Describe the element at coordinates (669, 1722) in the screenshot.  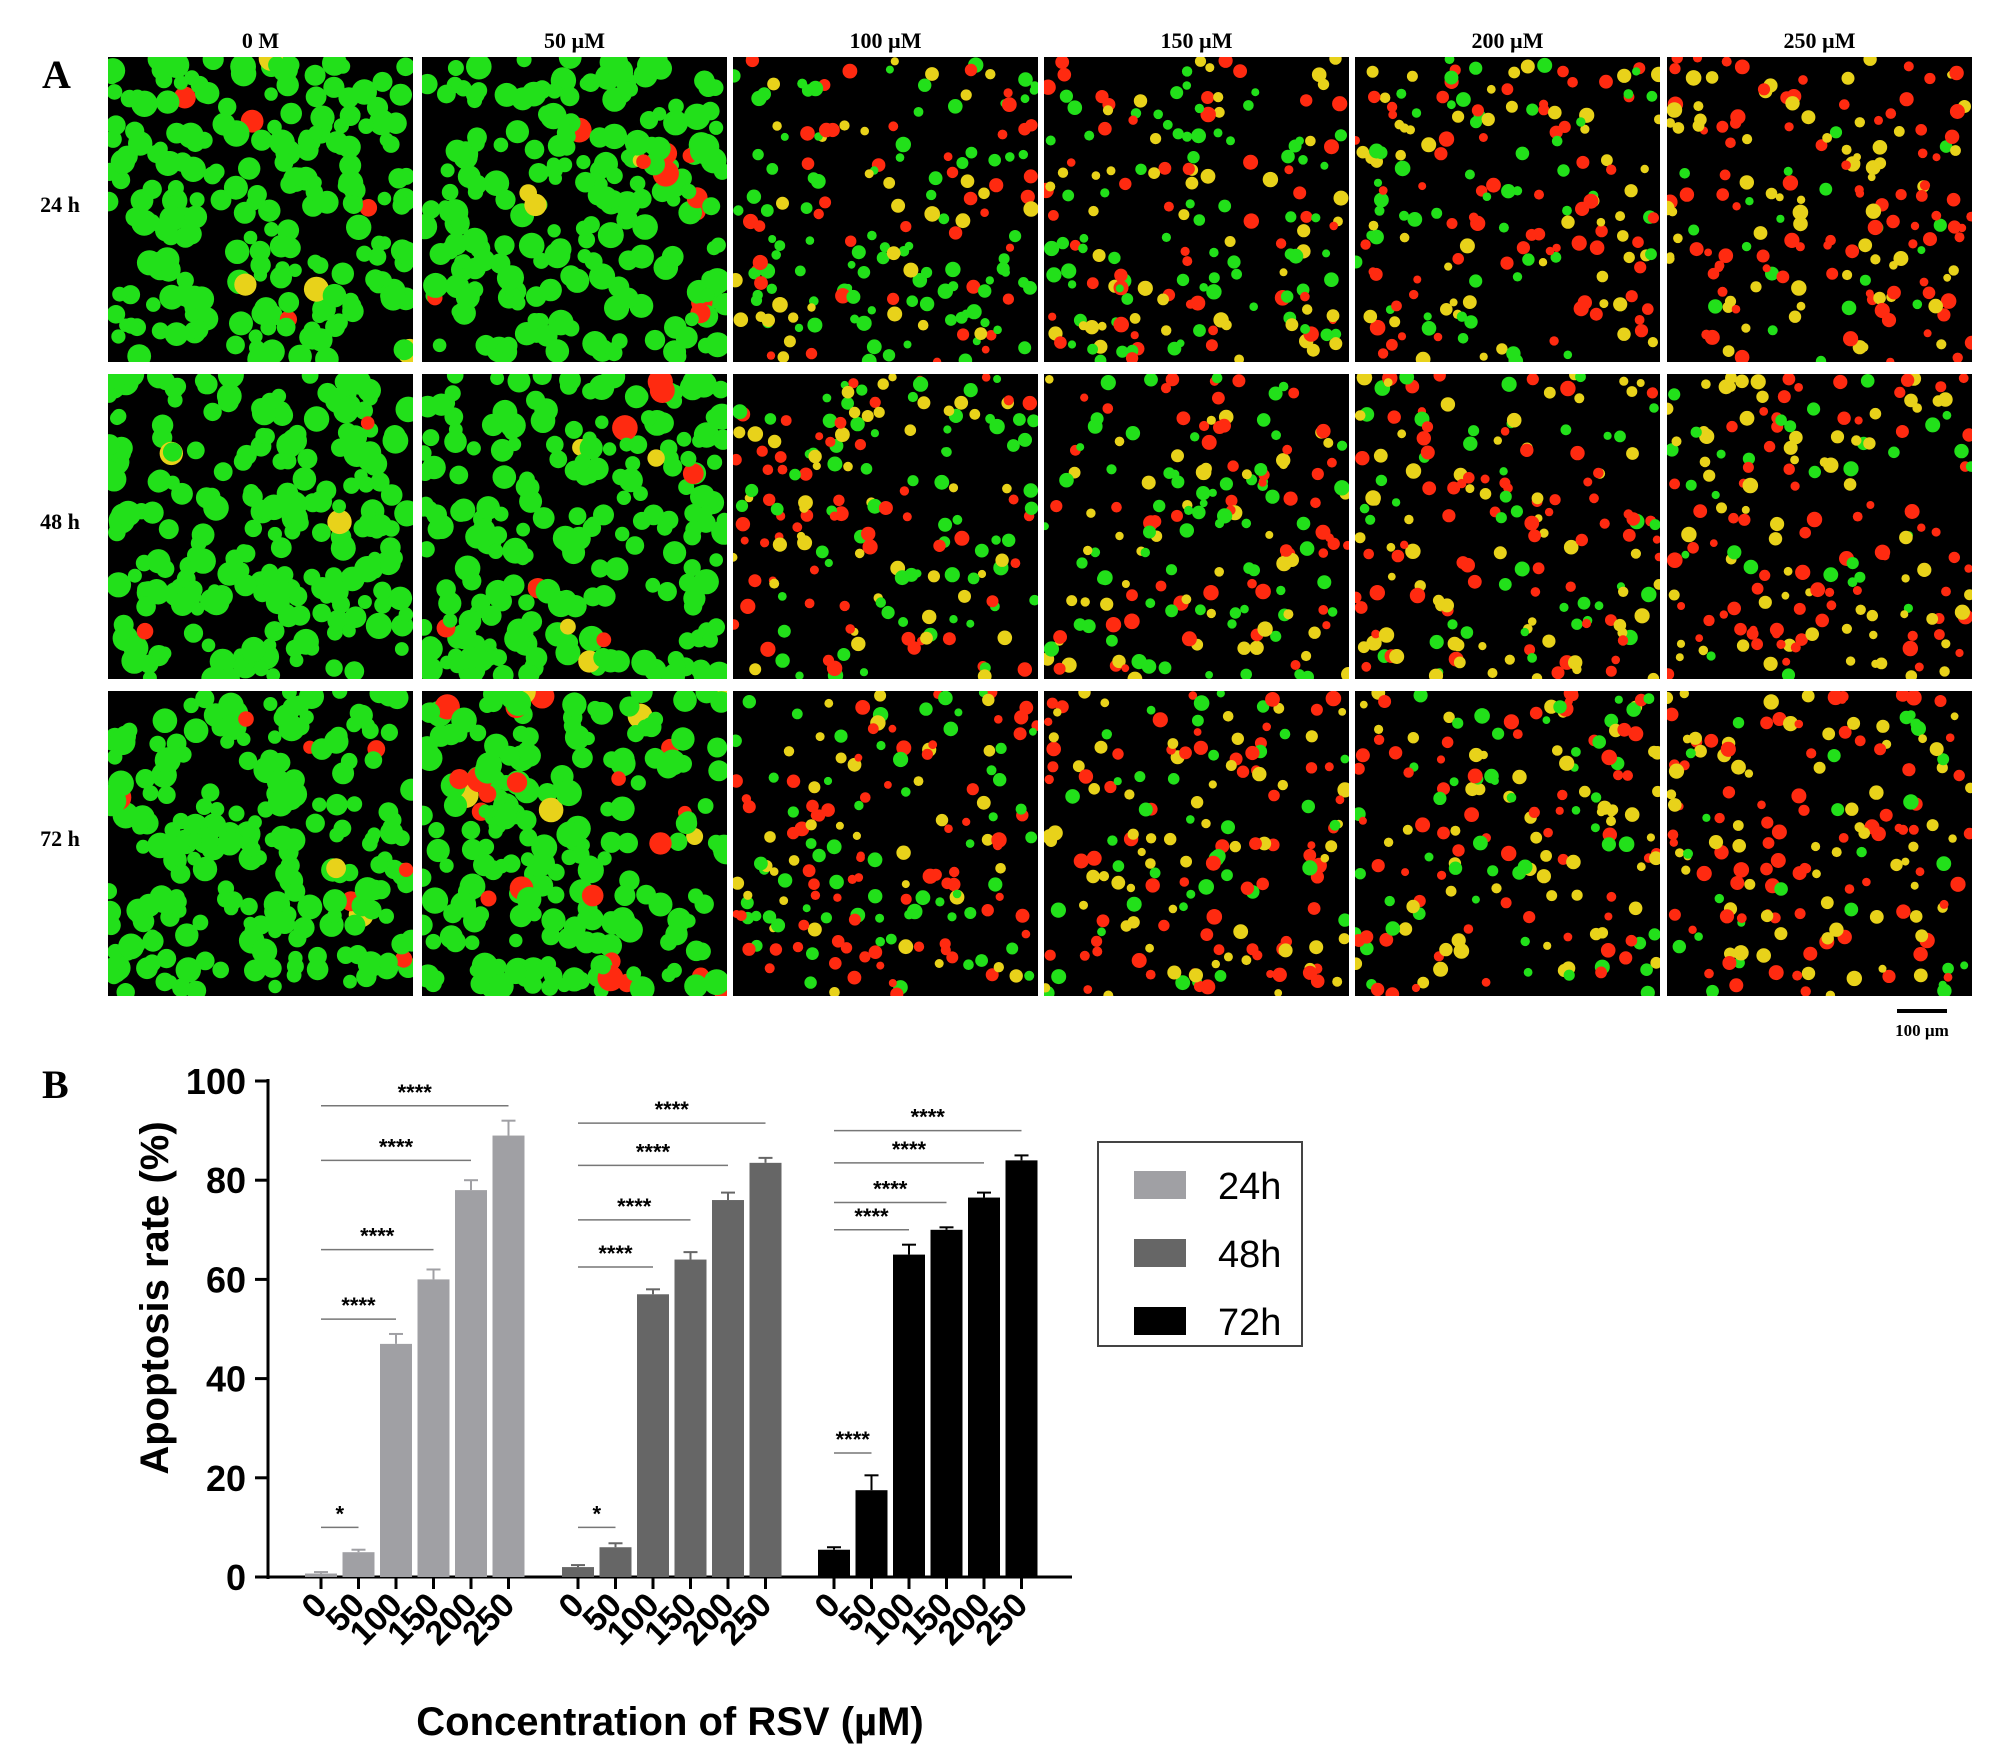
I see `x-axis-label: Concentration of RSV (µM)` at that location.